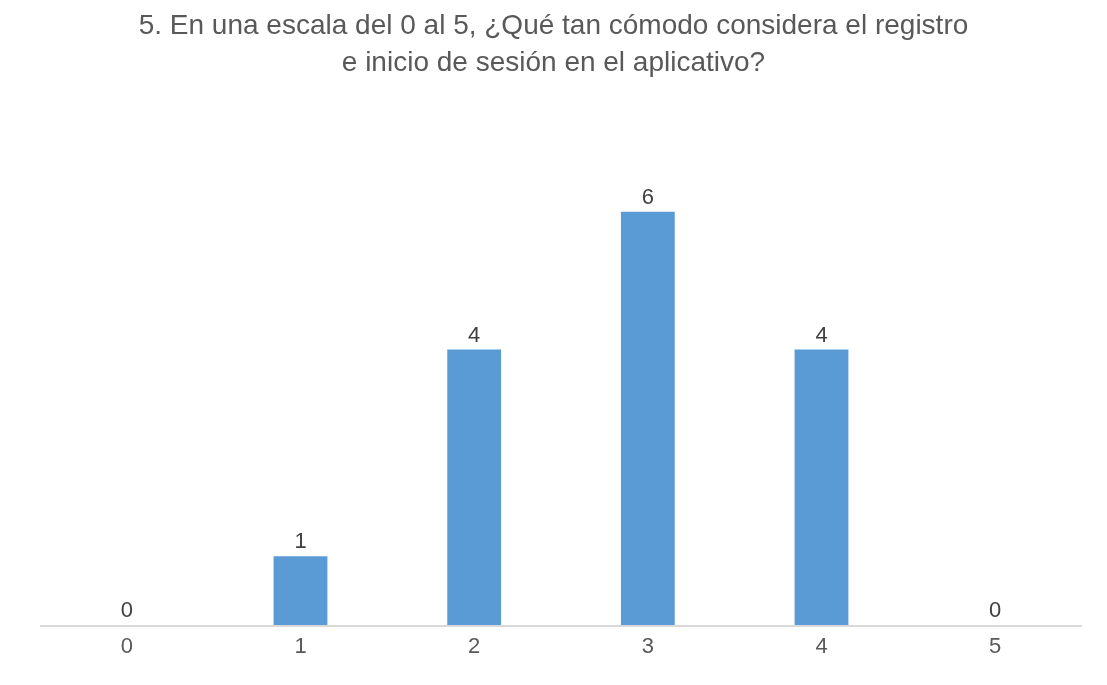 This screenshot has width=1107, height=685. I want to click on x-tick-label: 4, so click(821, 646).